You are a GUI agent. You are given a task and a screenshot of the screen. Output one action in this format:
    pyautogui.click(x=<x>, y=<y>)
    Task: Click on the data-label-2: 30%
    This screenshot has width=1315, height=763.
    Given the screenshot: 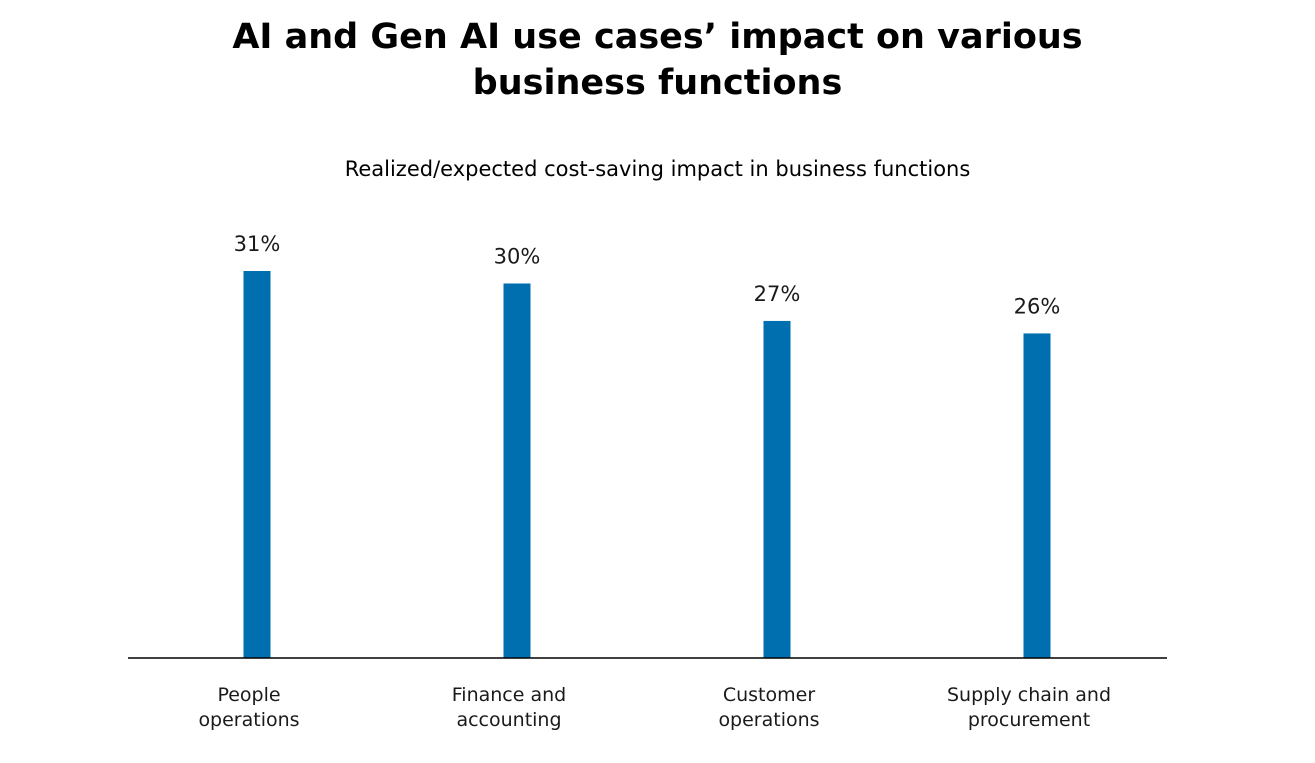 What is the action you would take?
    pyautogui.click(x=517, y=256)
    